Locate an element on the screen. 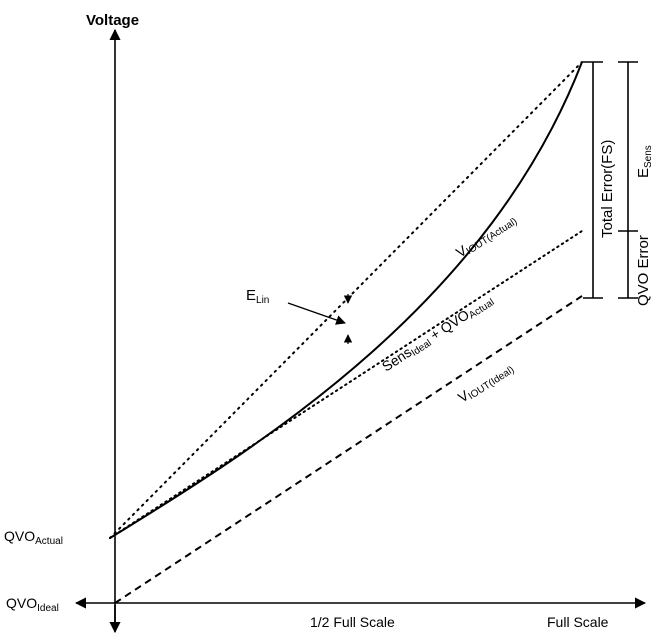 This screenshot has width=654, height=635. elin-label: ELin is located at coordinates (257, 296).